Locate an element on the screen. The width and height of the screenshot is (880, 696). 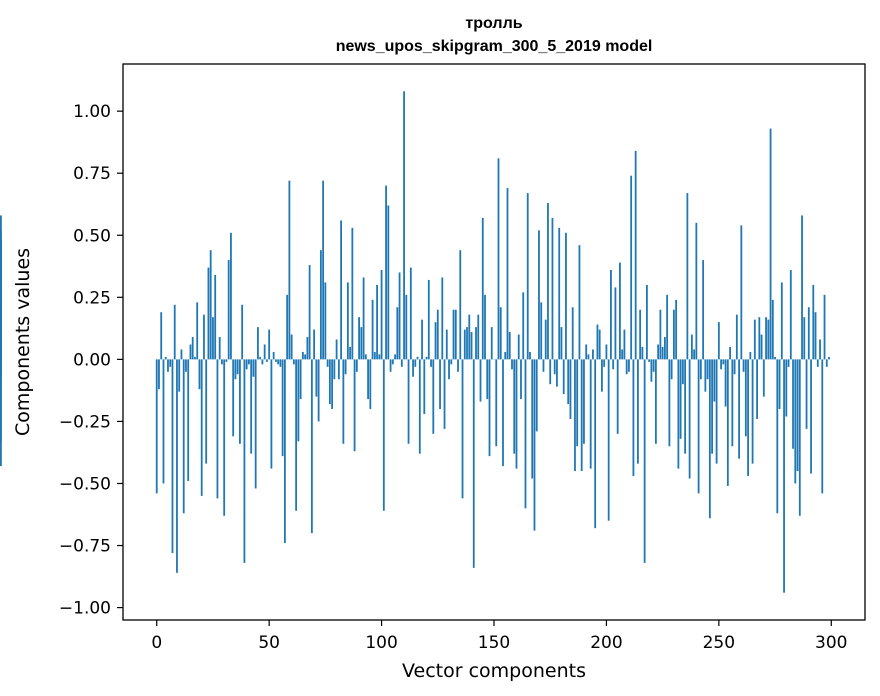
y-tick-label: −0.50 is located at coordinates (85, 484).